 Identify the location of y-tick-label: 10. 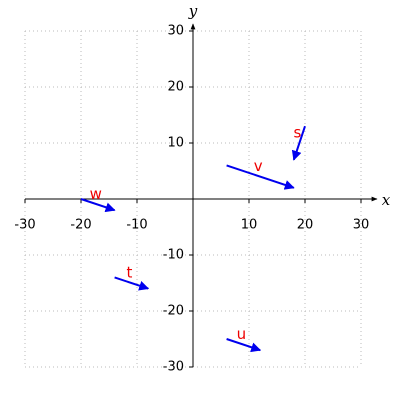
(175, 143).